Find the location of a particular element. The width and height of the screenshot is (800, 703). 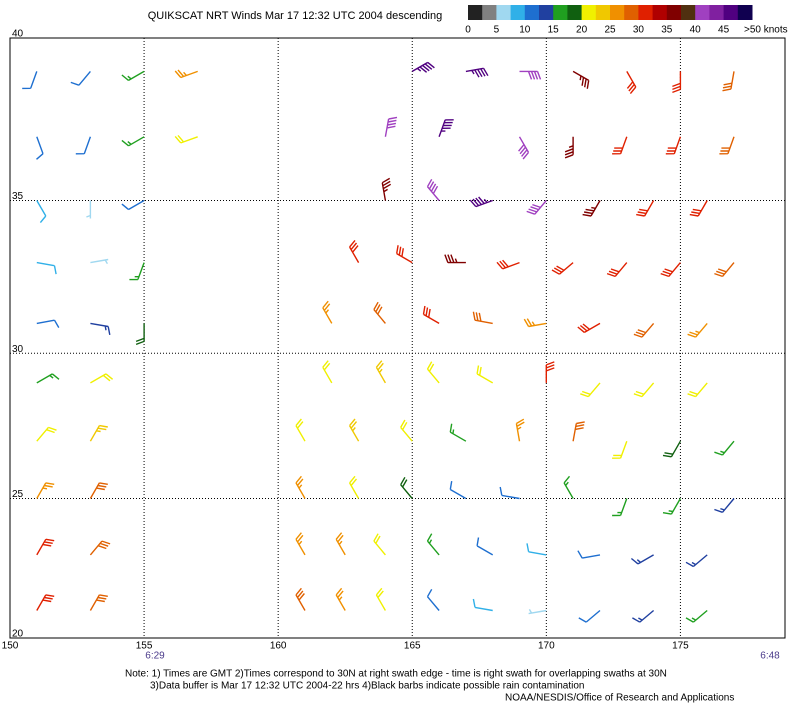

colorbar-label: 30 is located at coordinates (639, 30).